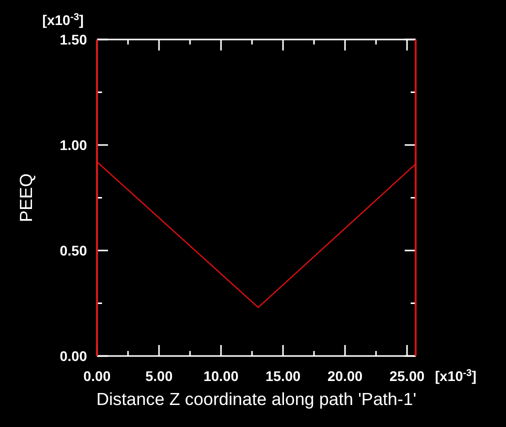  I want to click on y-tick-label: 0.50, so click(74, 250).